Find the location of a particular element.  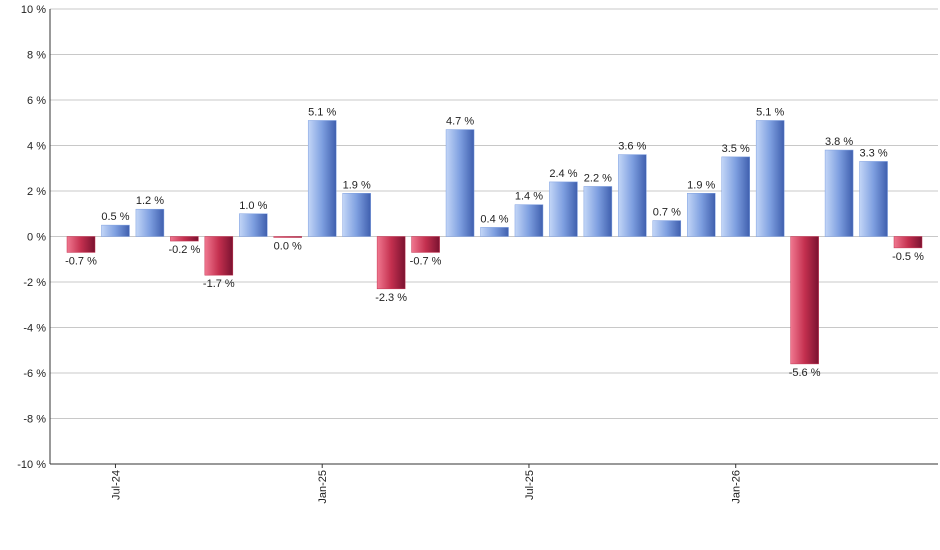

y-tick-label: -6 % is located at coordinates (34, 374).